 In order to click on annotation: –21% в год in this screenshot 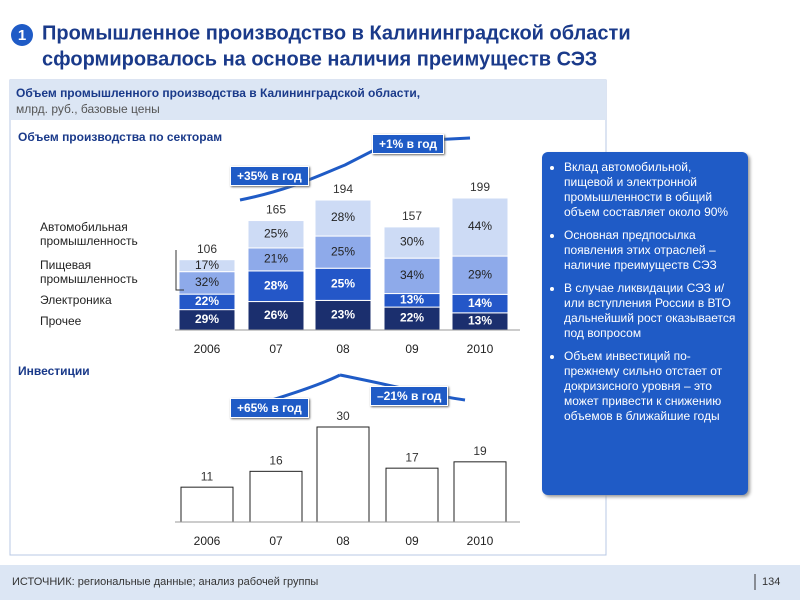, I will do `click(409, 396)`.